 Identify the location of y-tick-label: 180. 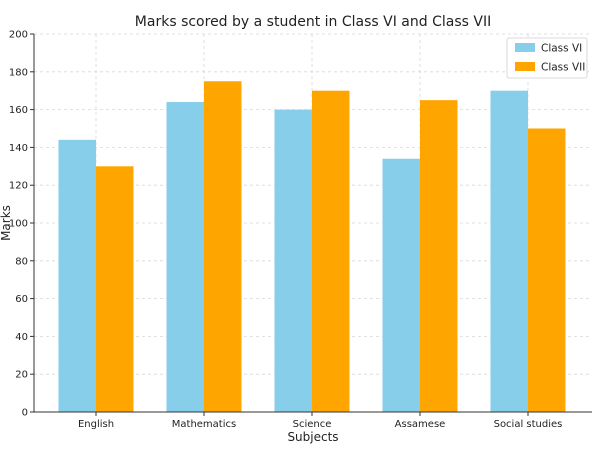
(18, 72).